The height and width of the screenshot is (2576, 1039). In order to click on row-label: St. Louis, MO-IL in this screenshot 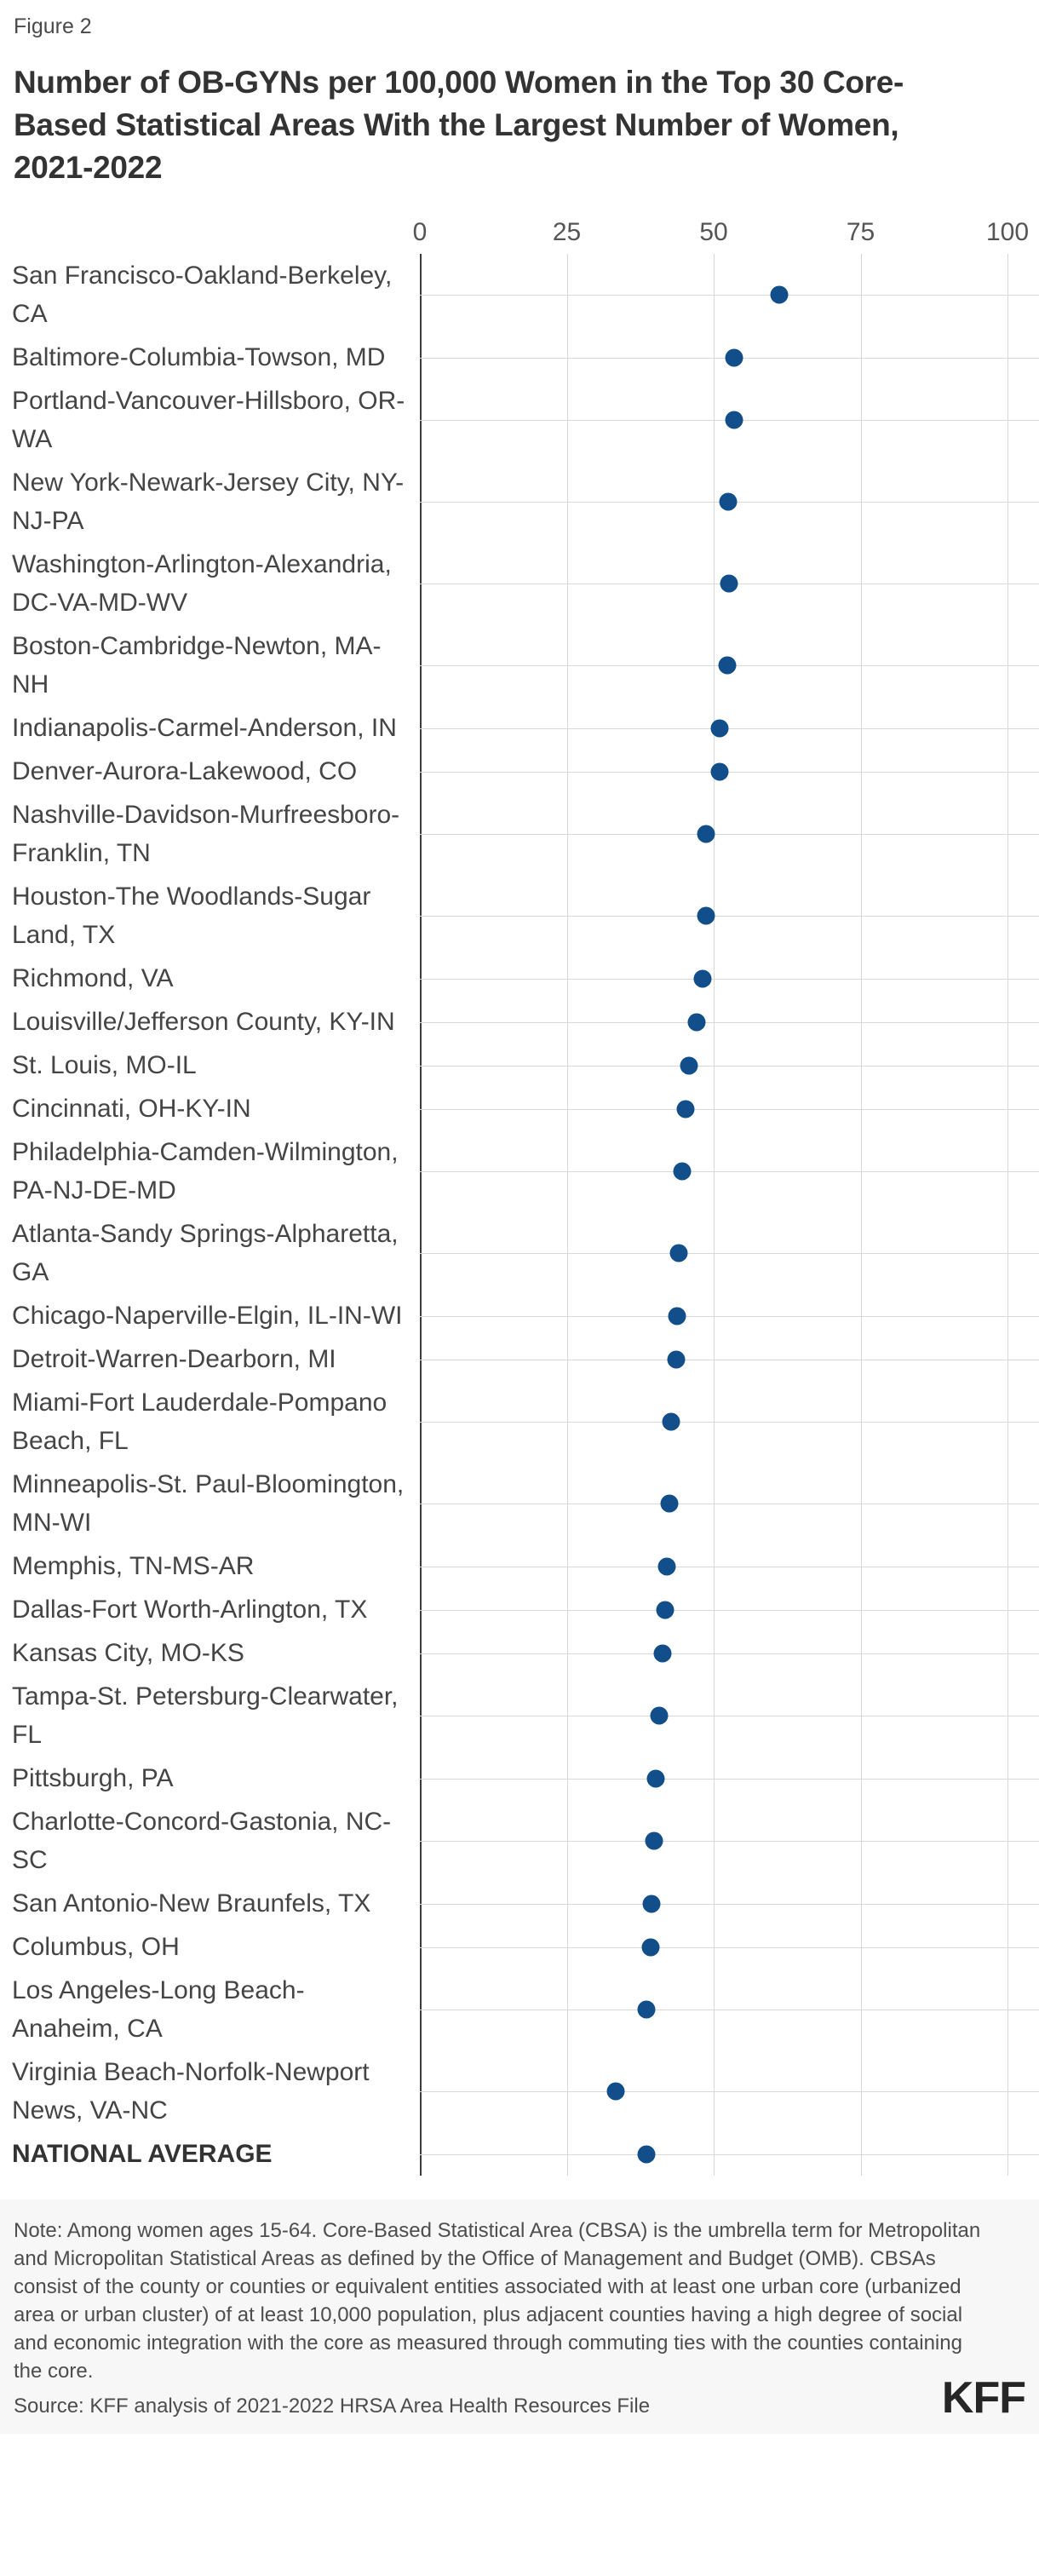, I will do `click(104, 1065)`.